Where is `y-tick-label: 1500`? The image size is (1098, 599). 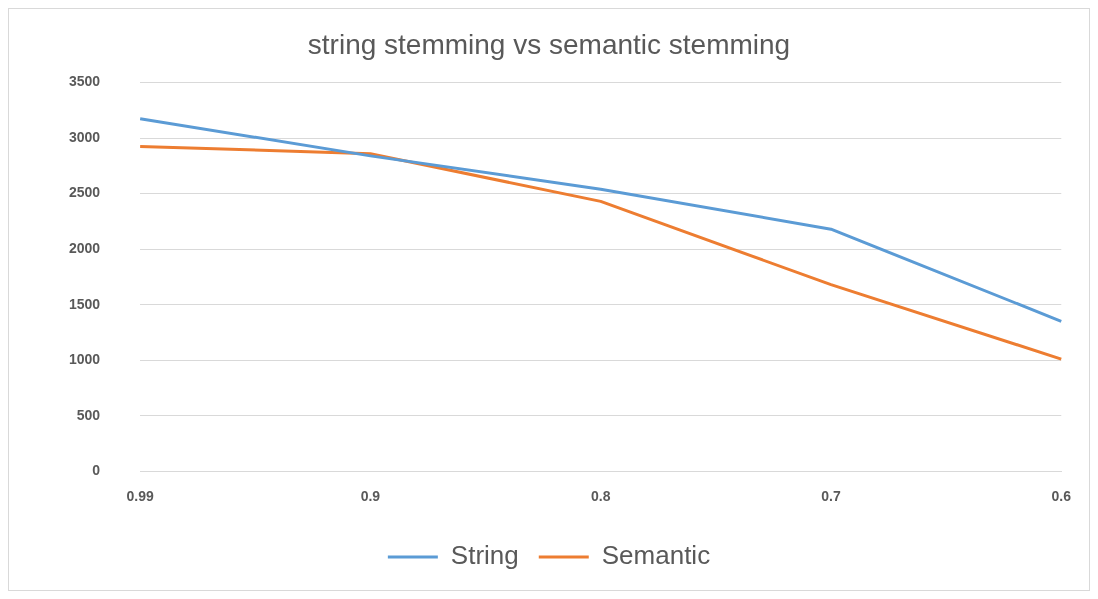
y-tick-label: 1500 is located at coordinates (84, 303).